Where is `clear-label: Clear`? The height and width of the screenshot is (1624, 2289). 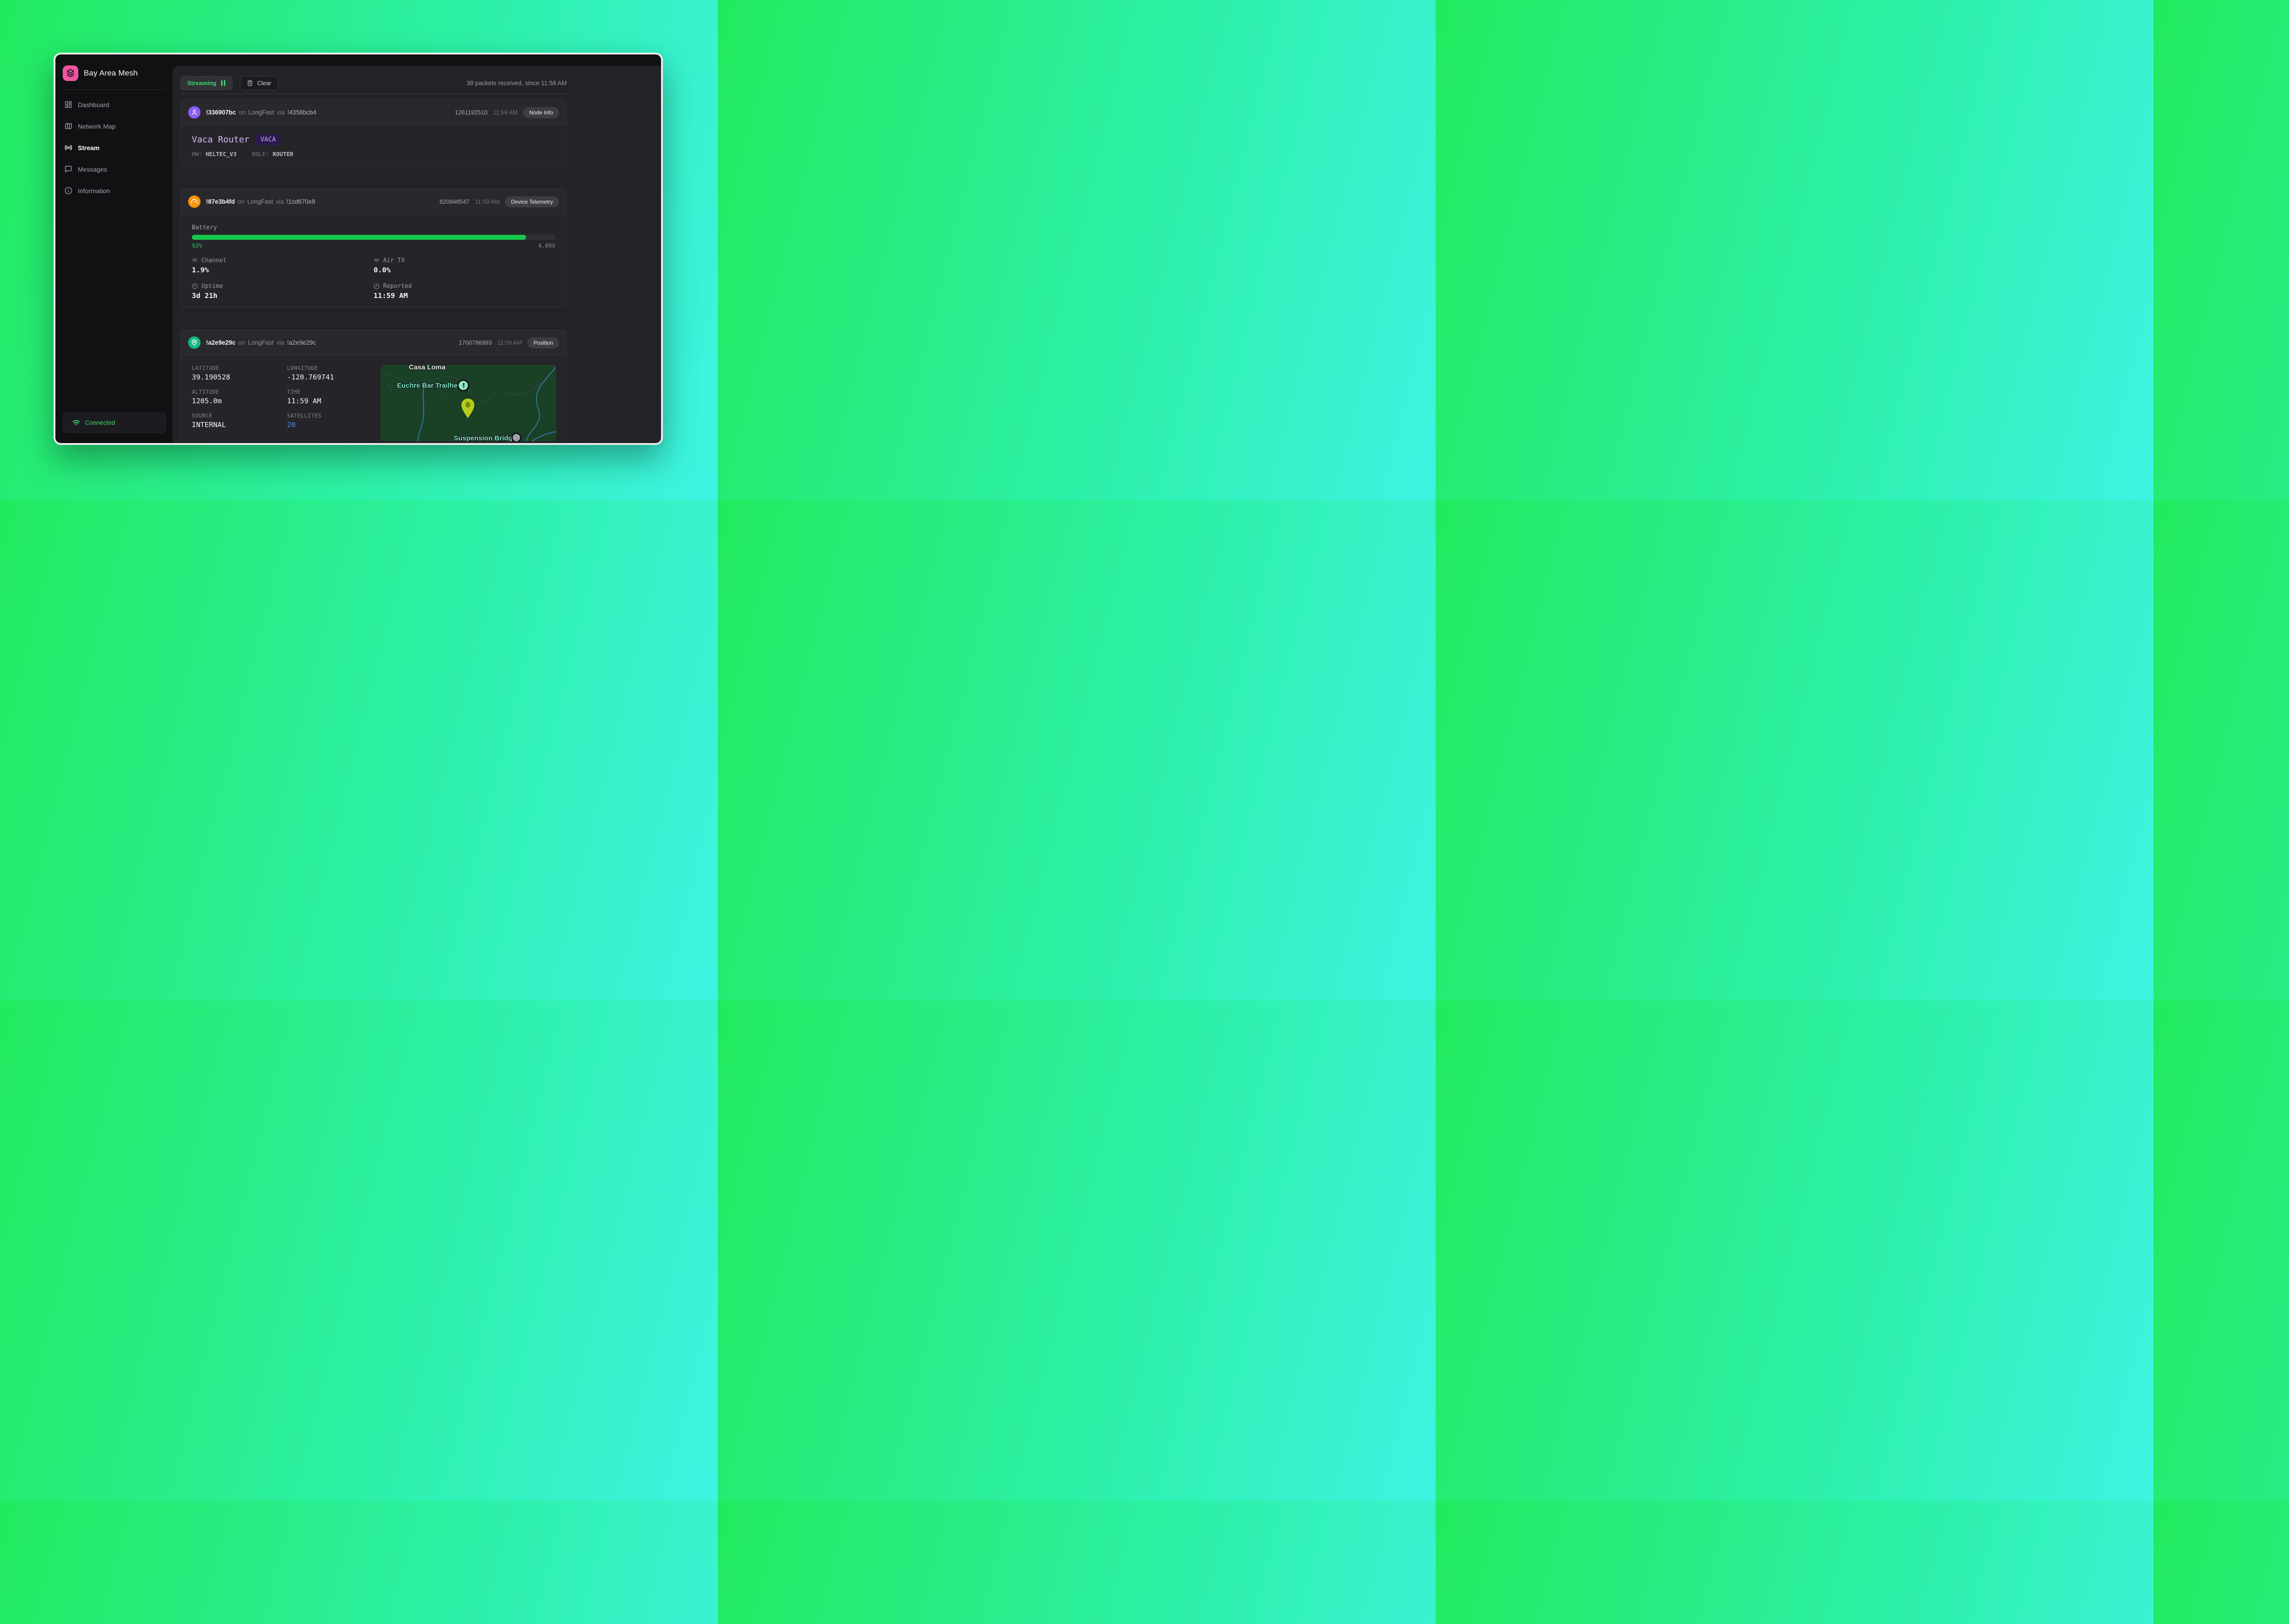 clear-label: Clear is located at coordinates (264, 83).